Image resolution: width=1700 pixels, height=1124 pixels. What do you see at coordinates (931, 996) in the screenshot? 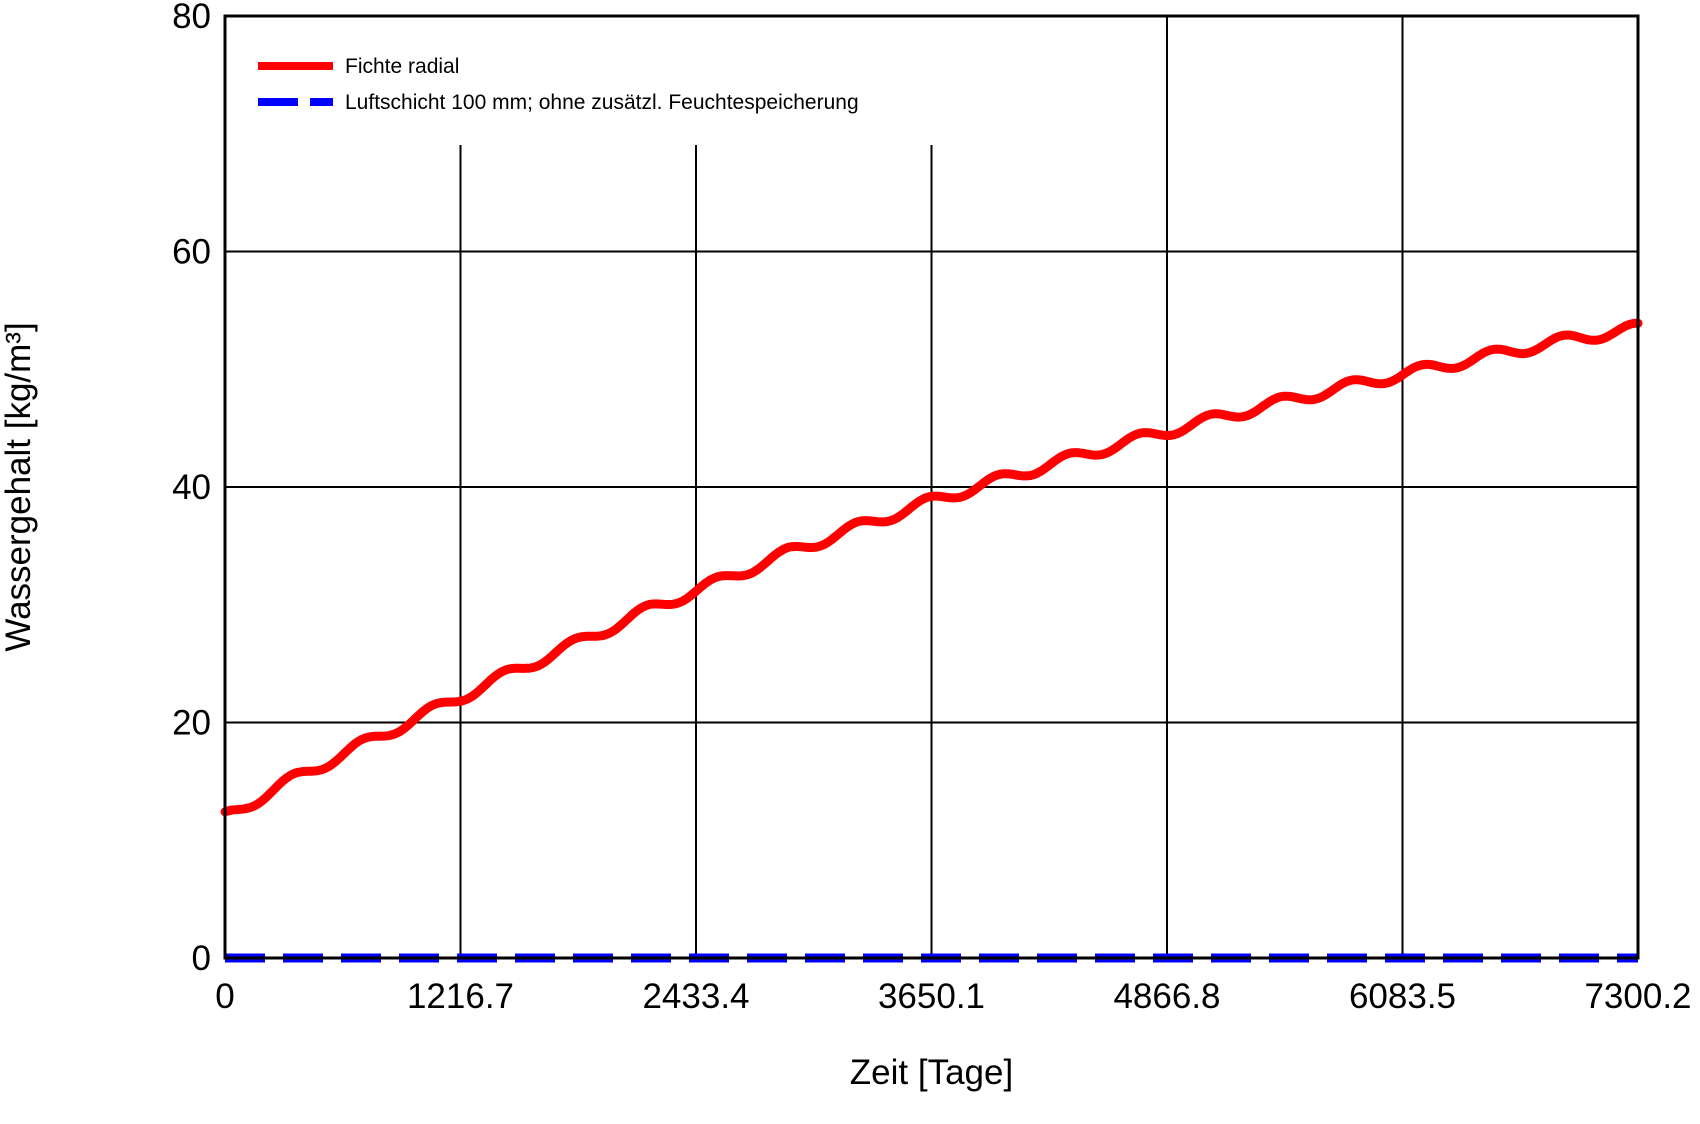
I see `x-tick-label: 3650.1` at bounding box center [931, 996].